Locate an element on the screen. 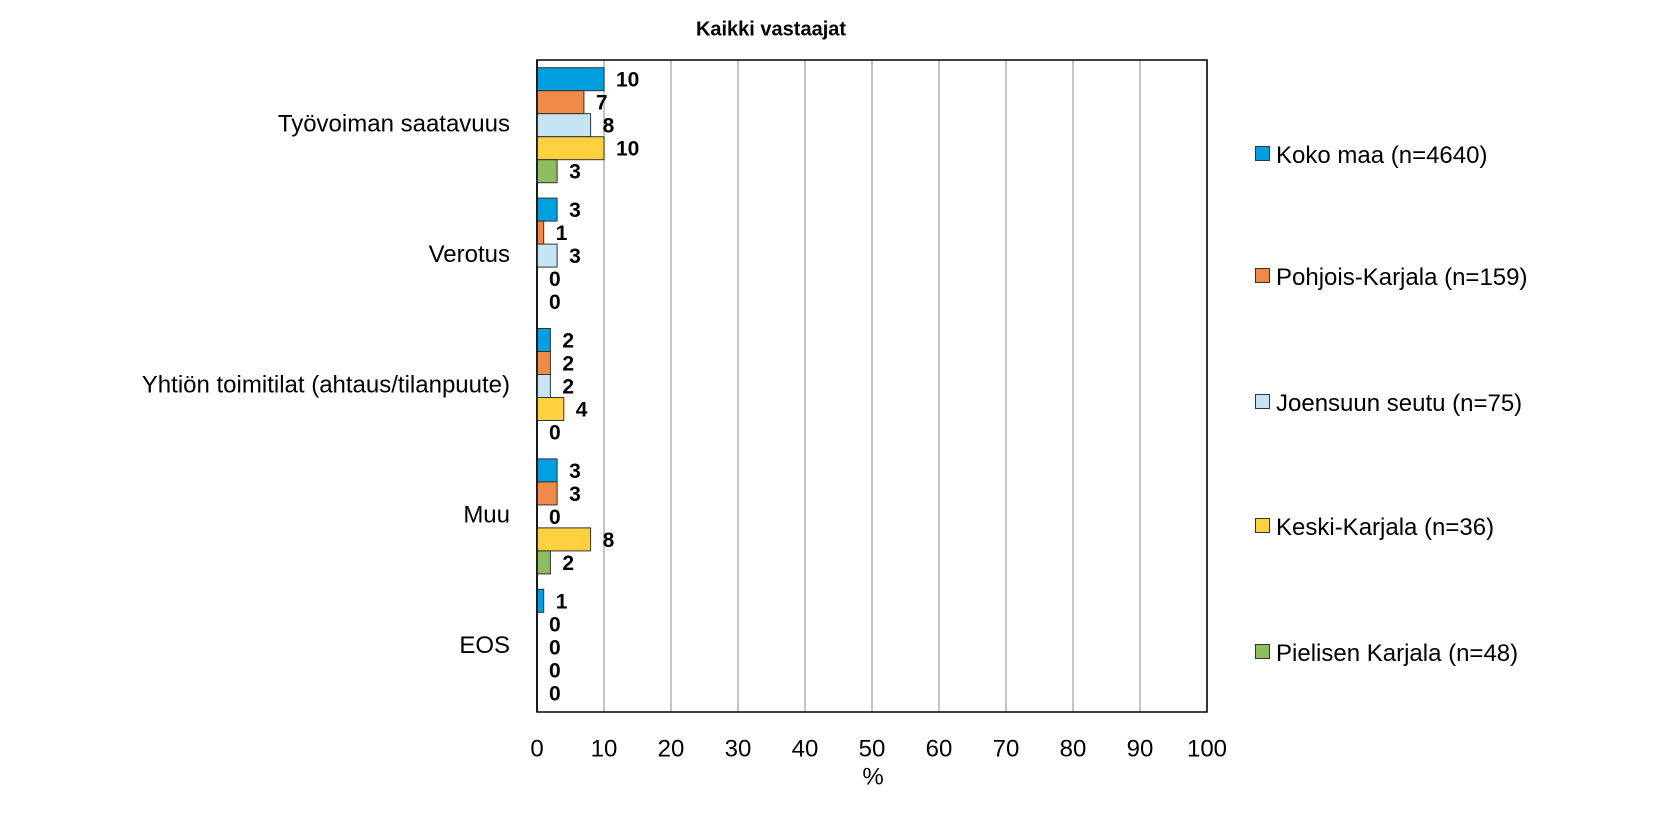 This screenshot has width=1657, height=832. y-tick-label: EOS is located at coordinates (484, 645).